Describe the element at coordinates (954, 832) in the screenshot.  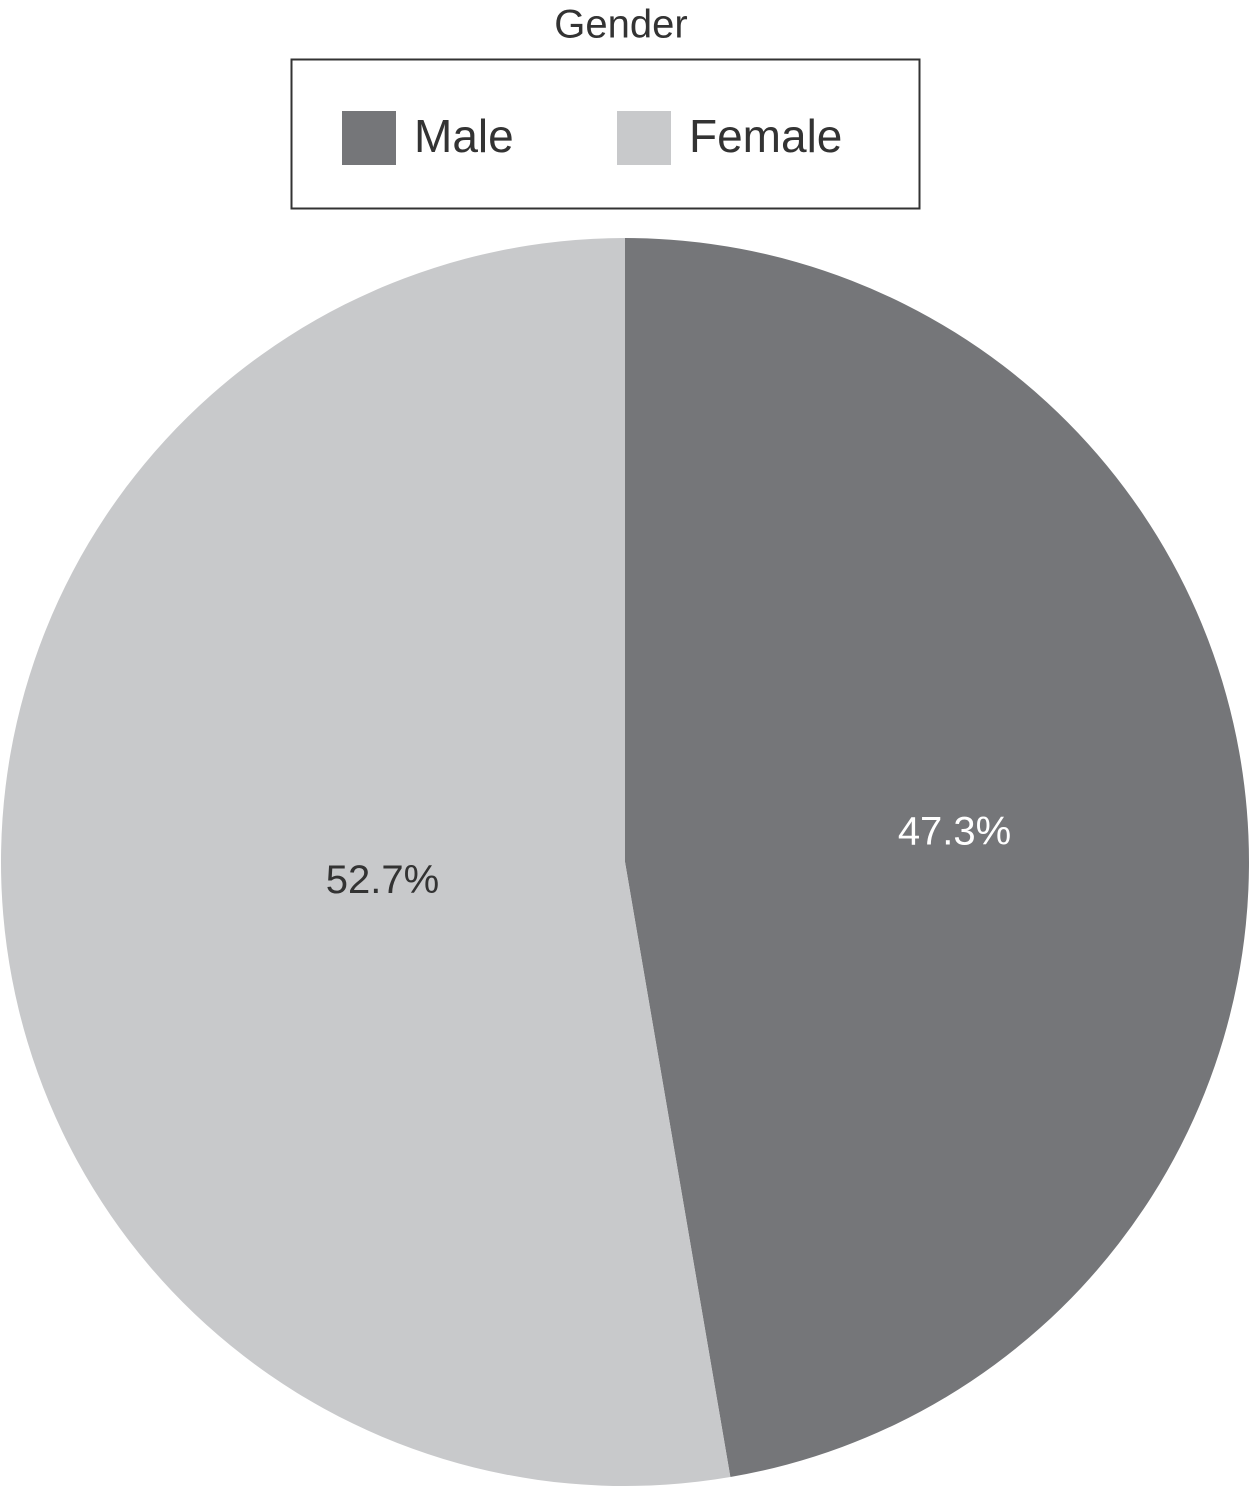
I see `value-label: 47.3%` at that location.